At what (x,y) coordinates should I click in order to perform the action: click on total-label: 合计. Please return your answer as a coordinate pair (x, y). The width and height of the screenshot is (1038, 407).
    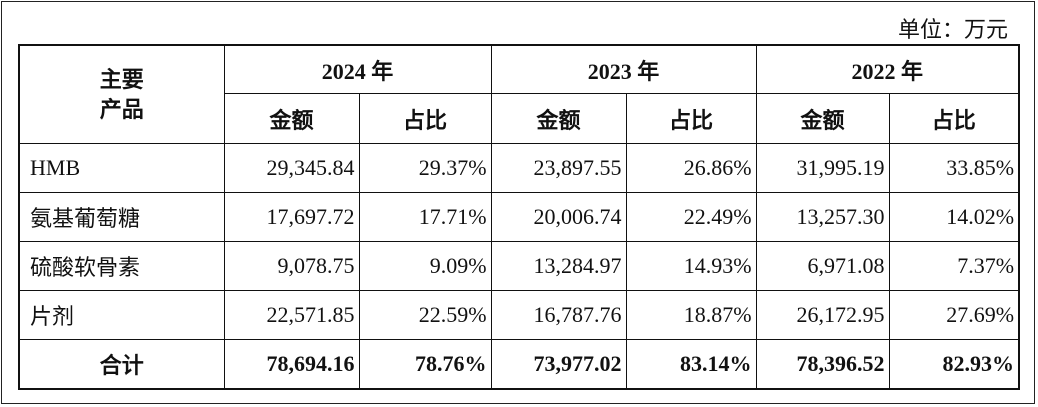
    Looking at the image, I should click on (121, 364).